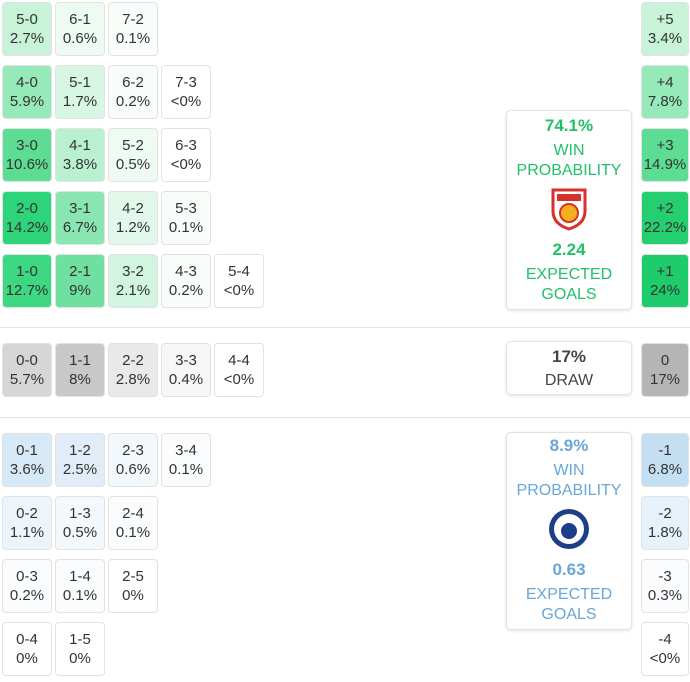 Image resolution: width=690 pixels, height=682 pixels. I want to click on away-logo, so click(569, 529).